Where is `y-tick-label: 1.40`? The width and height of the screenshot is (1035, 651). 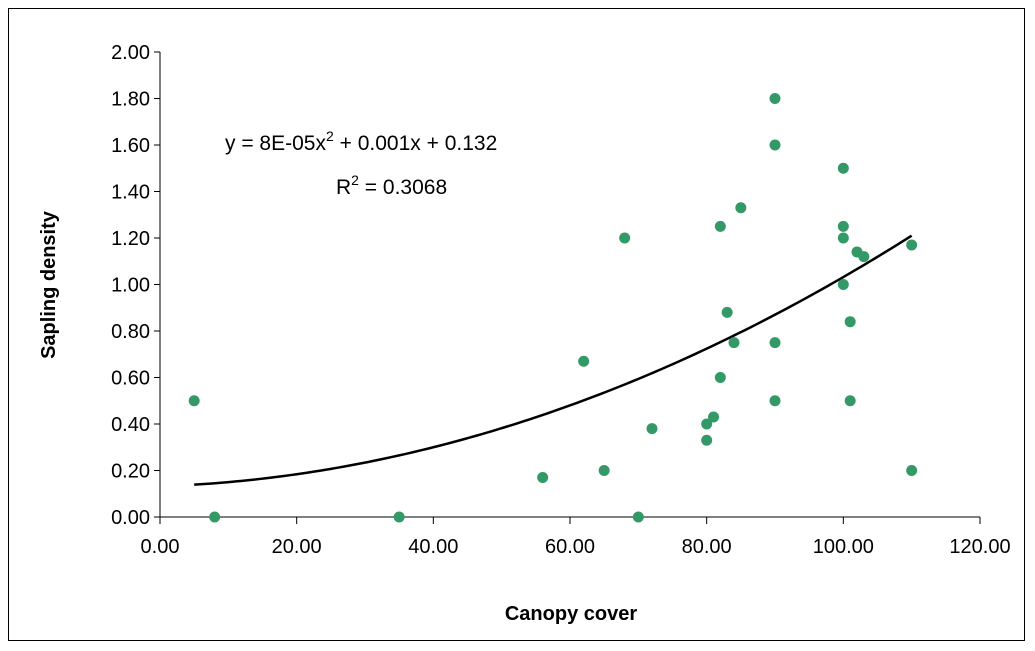 y-tick-label: 1.40 is located at coordinates (130, 193).